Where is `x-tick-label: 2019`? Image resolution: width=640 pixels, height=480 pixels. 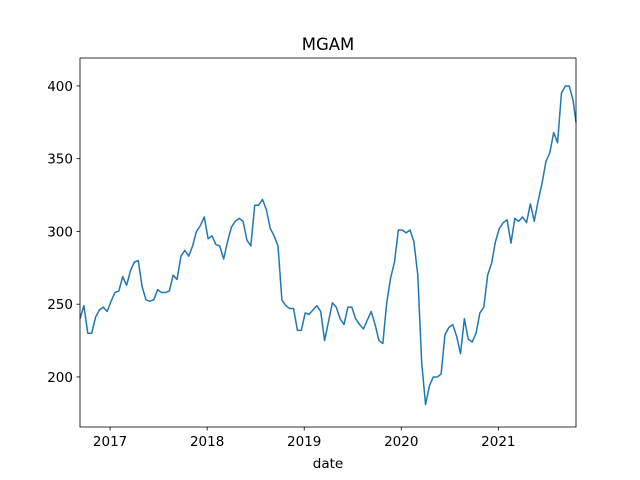
x-tick-label: 2019 is located at coordinates (304, 442).